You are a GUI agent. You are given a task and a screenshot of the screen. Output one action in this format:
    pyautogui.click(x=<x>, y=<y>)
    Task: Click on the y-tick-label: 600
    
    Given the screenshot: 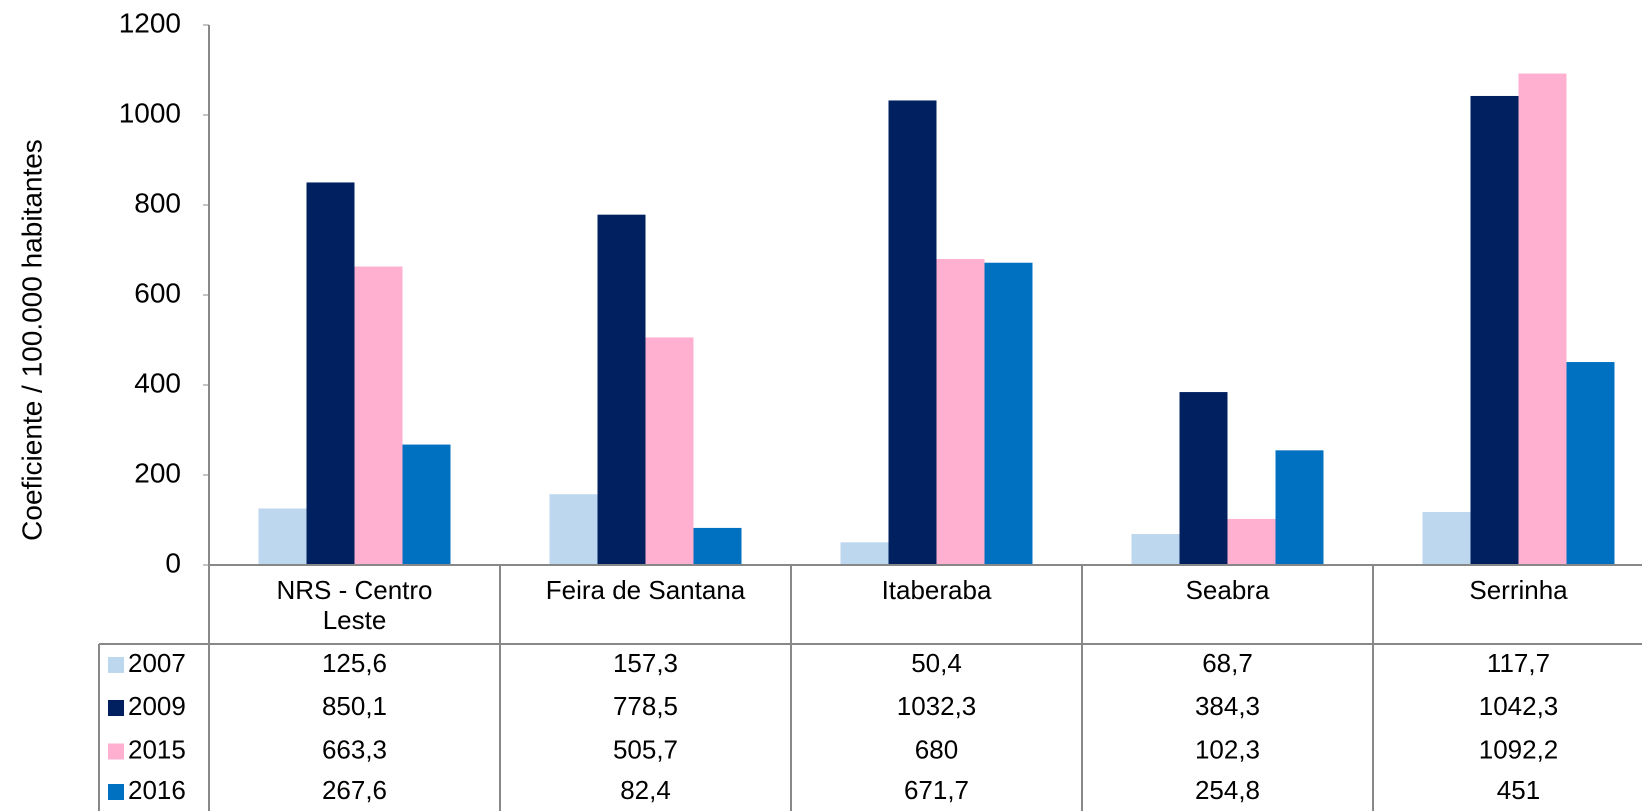 What is the action you would take?
    pyautogui.click(x=157, y=292)
    